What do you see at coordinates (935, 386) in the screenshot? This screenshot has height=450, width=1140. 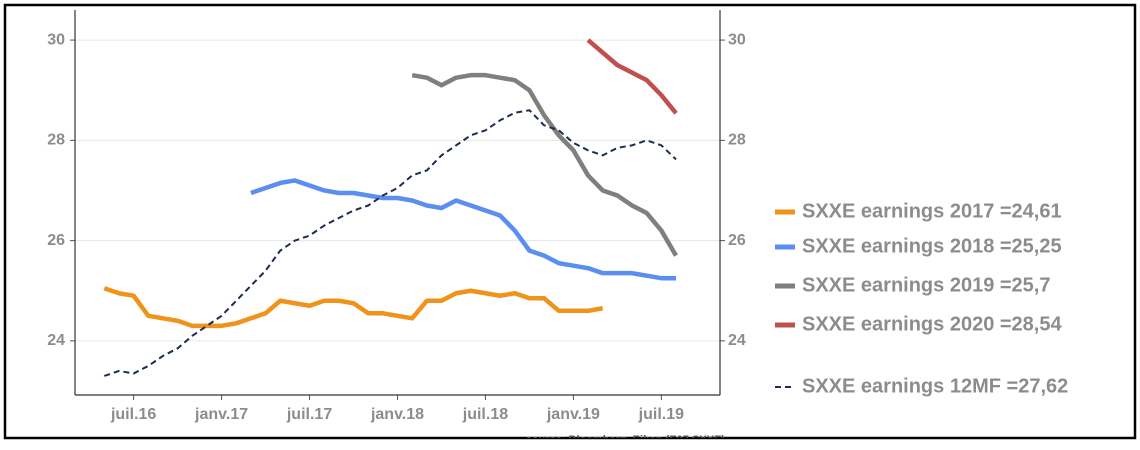 I see `legend-label: SXXE earnings 12MF =27,62` at bounding box center [935, 386].